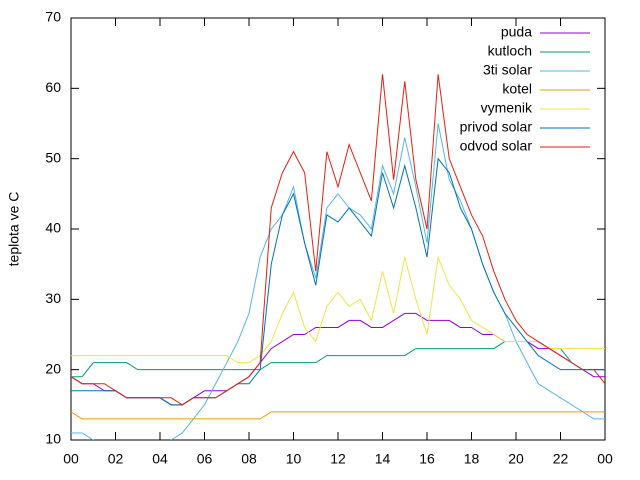  What do you see at coordinates (53, 368) in the screenshot?
I see `y-tick-label: 20` at bounding box center [53, 368].